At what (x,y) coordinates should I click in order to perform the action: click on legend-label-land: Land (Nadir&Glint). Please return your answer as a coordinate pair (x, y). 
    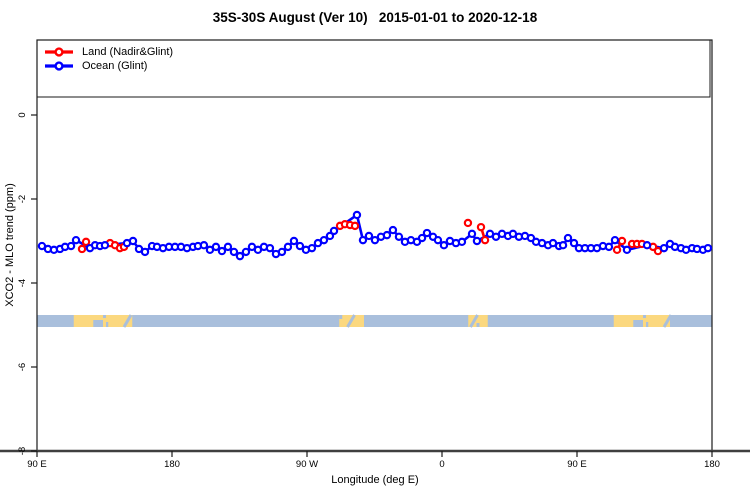
    Looking at the image, I should click on (128, 52).